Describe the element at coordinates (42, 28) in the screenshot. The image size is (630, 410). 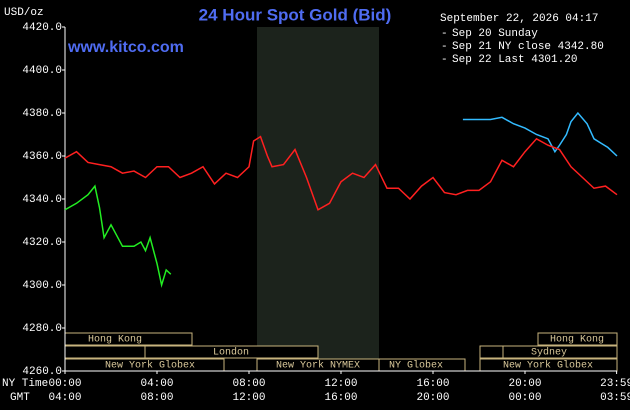
I see `y-tick-label: 4420.0` at that location.